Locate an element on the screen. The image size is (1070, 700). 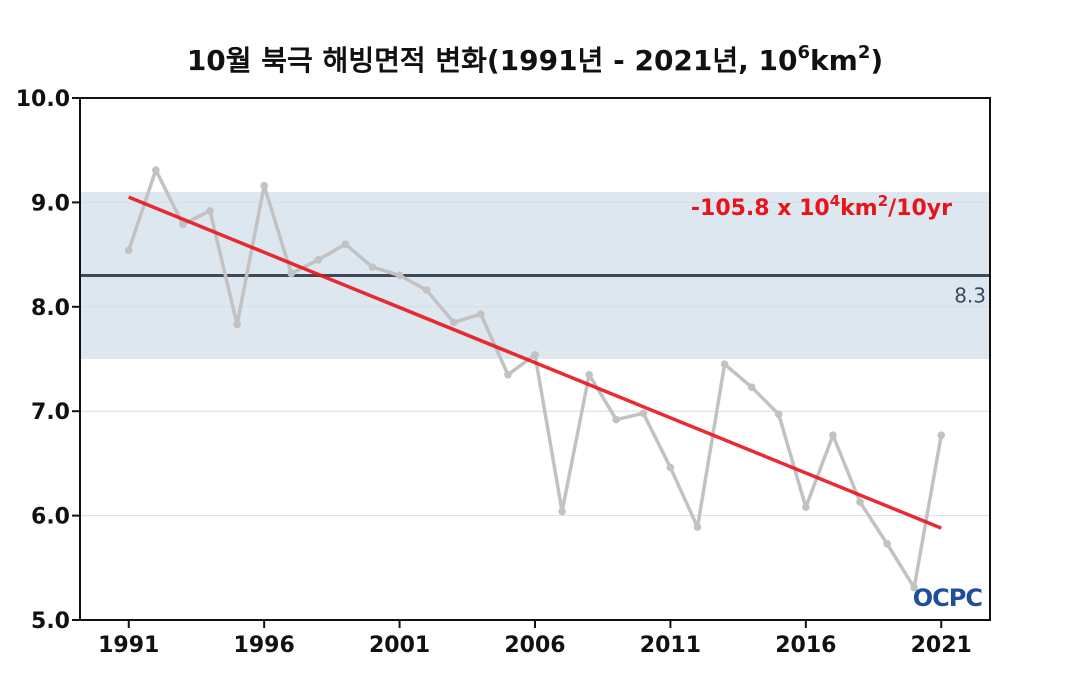
y-tick-label: 8.0 is located at coordinates (50, 308).